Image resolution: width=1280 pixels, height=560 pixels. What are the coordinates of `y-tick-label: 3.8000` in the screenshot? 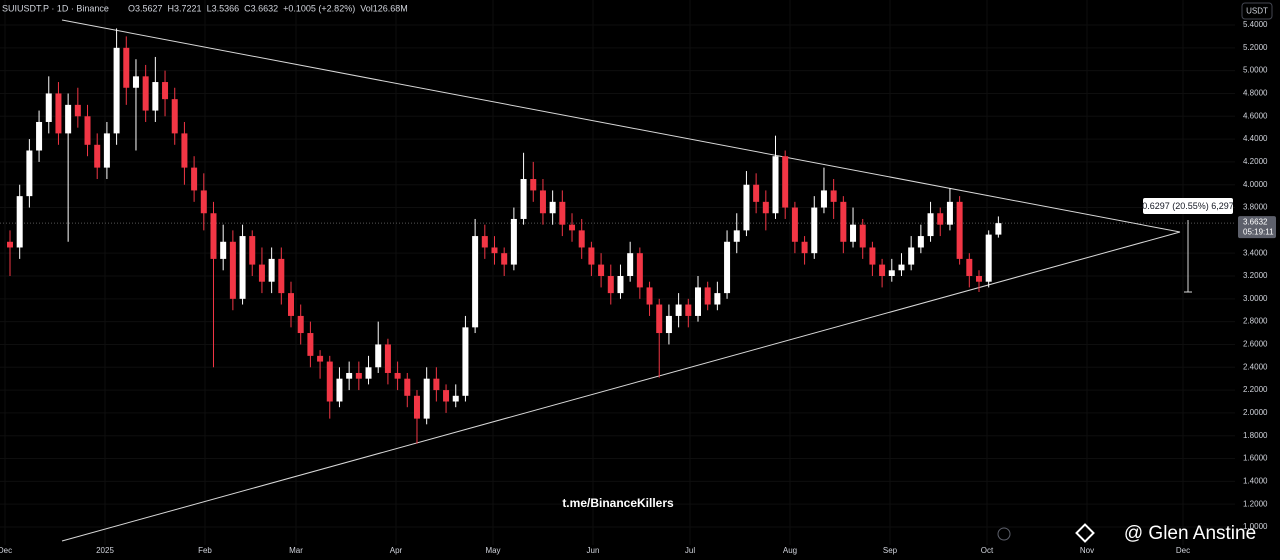 It's located at (1255, 207).